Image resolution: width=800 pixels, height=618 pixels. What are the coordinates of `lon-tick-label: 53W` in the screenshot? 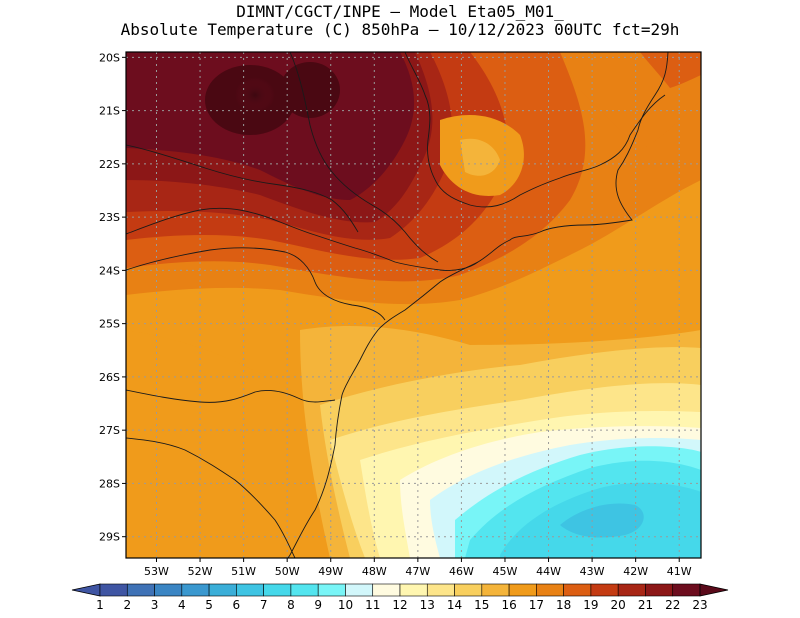 It's located at (156, 571).